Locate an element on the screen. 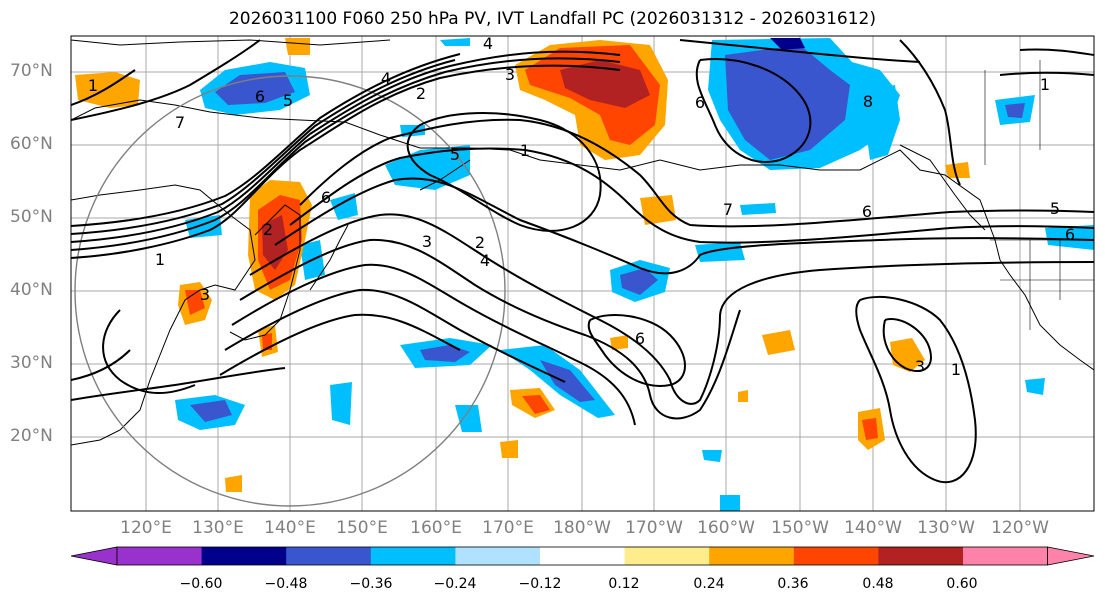 The image size is (1105, 604). colorbar-tick-label: −0.60 is located at coordinates (201, 584).